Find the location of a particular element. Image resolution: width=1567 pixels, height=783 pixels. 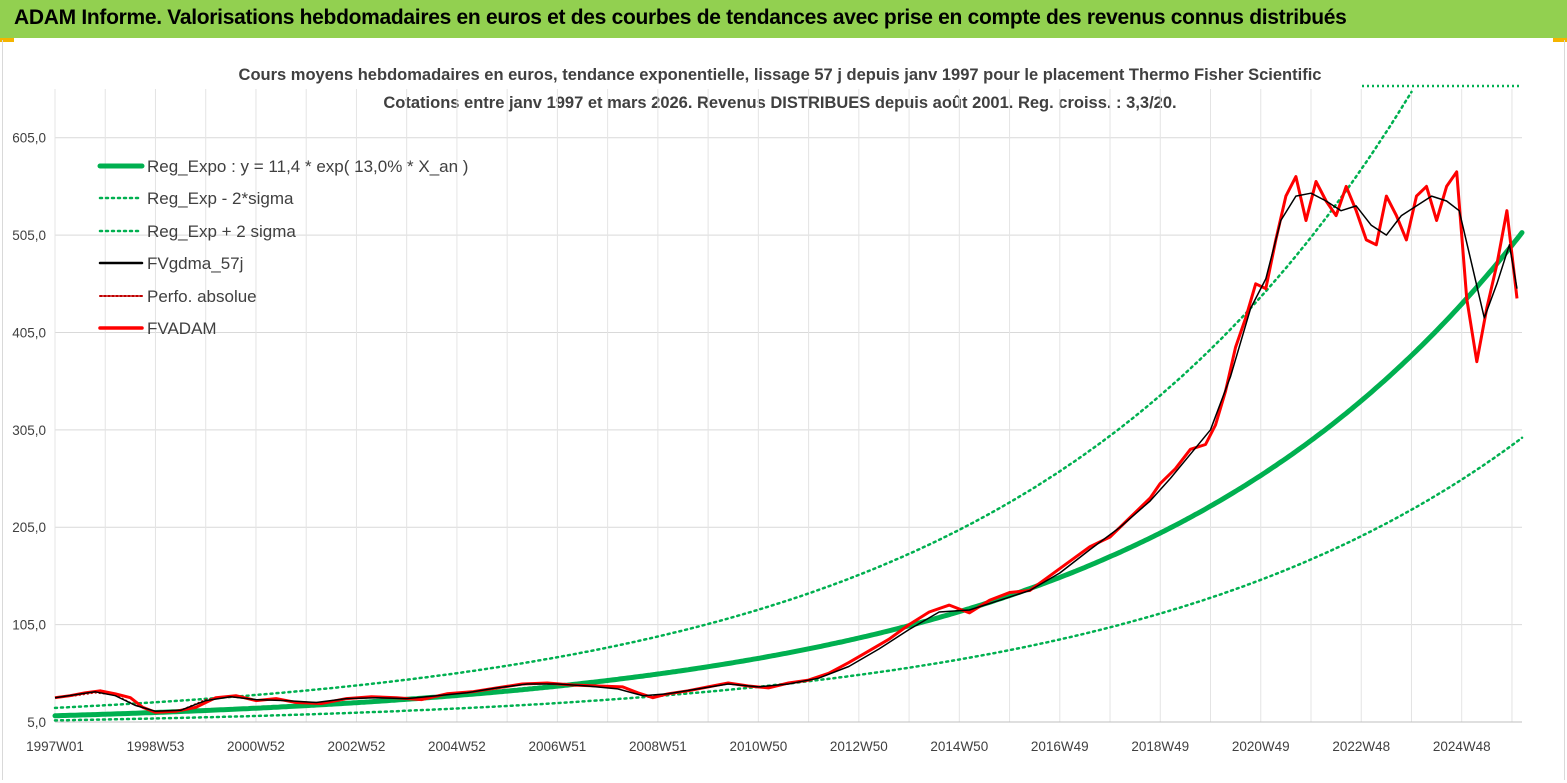

x-tick-label-9: 2014W50 is located at coordinates (959, 746).